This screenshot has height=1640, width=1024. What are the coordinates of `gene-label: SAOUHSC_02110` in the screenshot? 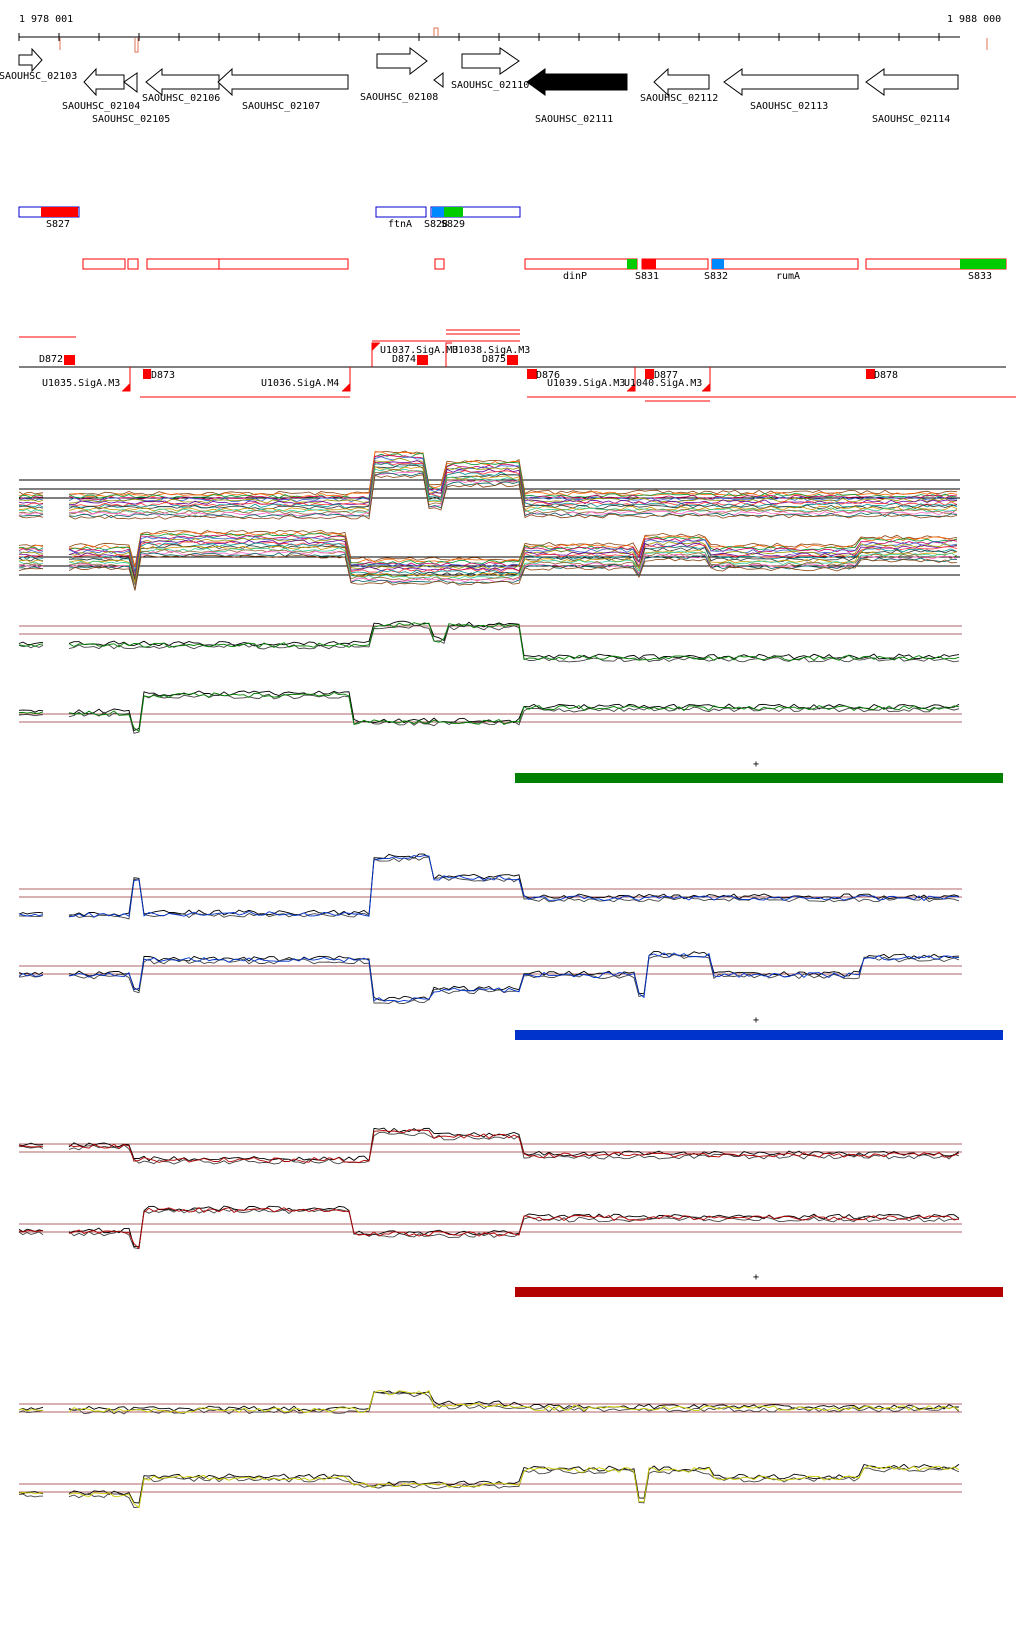 It's located at (490, 85).